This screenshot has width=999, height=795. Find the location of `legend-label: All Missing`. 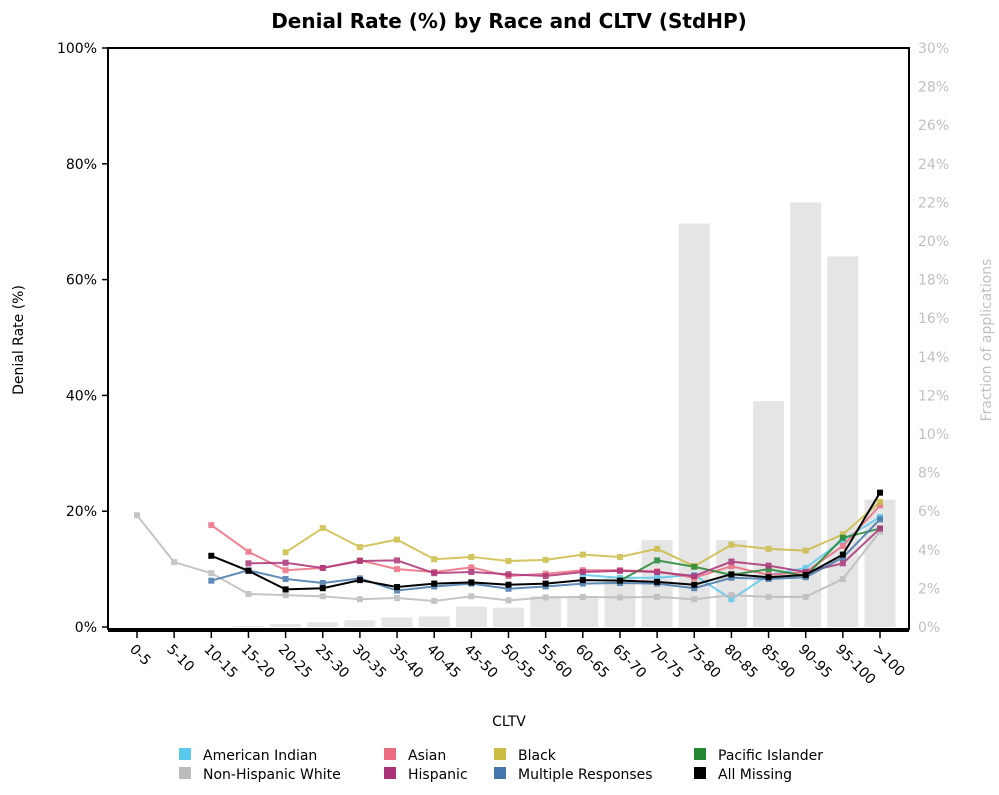

legend-label: All Missing is located at coordinates (755, 775).